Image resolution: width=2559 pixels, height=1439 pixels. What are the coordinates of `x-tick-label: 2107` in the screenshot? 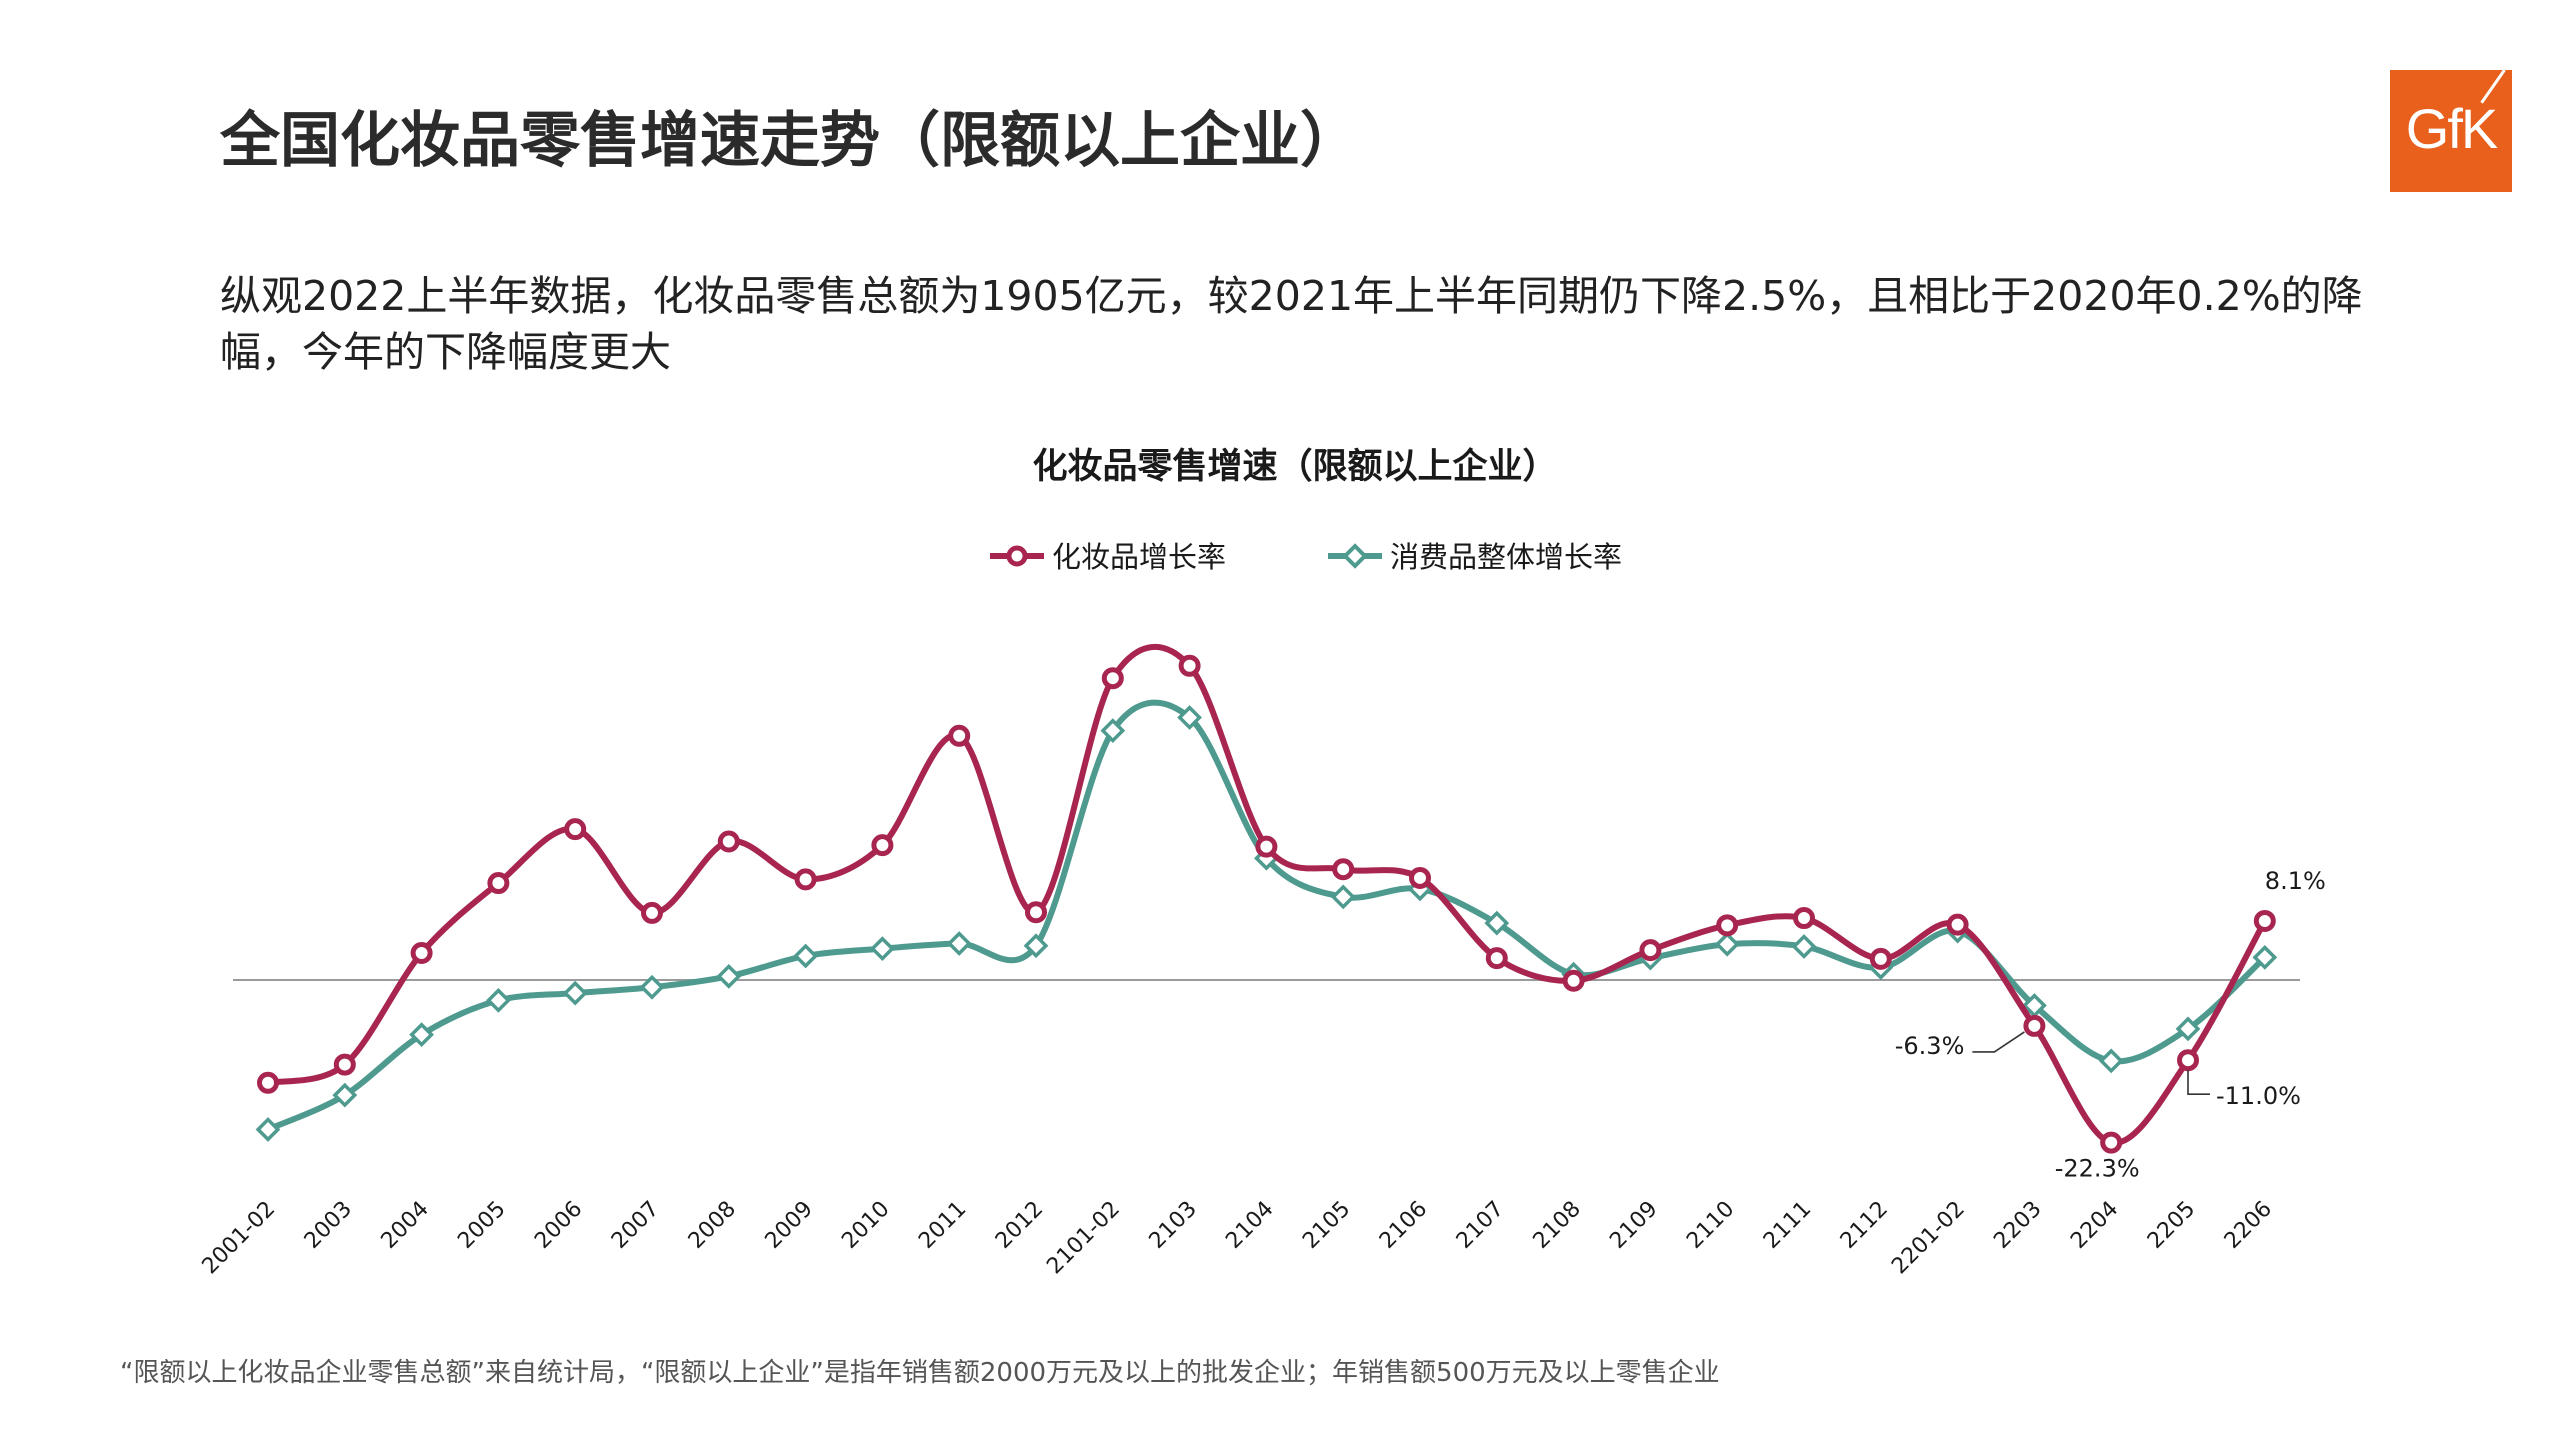 It's located at (1480, 1225).